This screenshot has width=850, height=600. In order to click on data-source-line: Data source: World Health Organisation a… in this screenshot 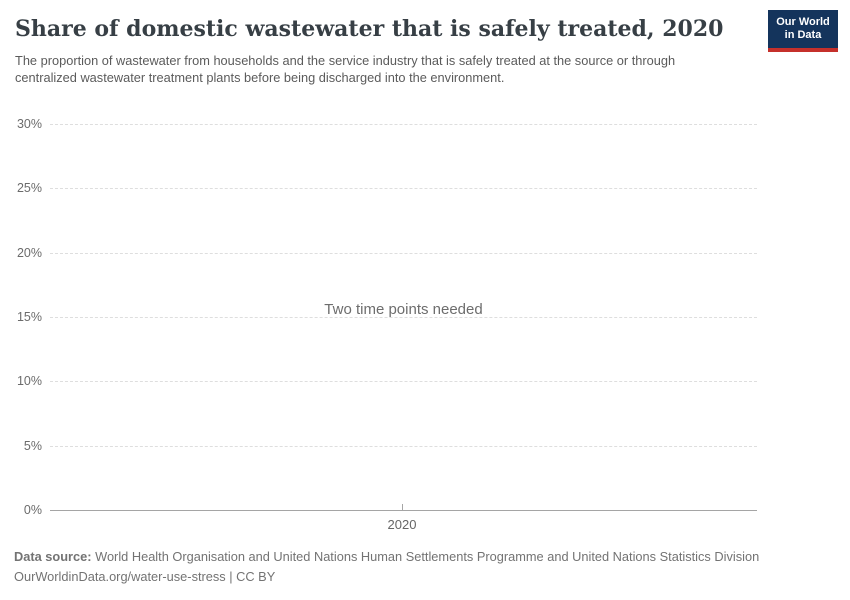, I will do `click(414, 557)`.